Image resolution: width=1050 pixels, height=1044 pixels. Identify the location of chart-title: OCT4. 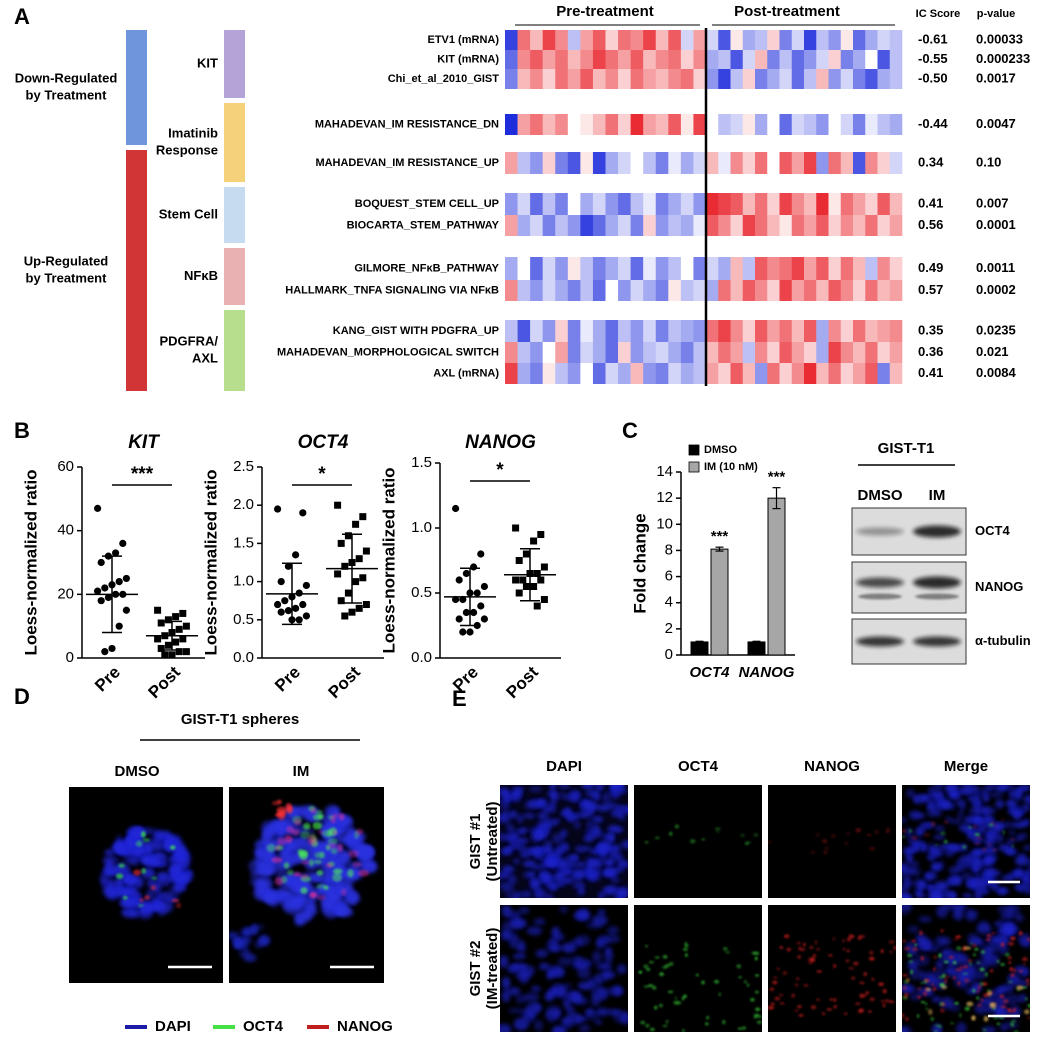
(323, 442).